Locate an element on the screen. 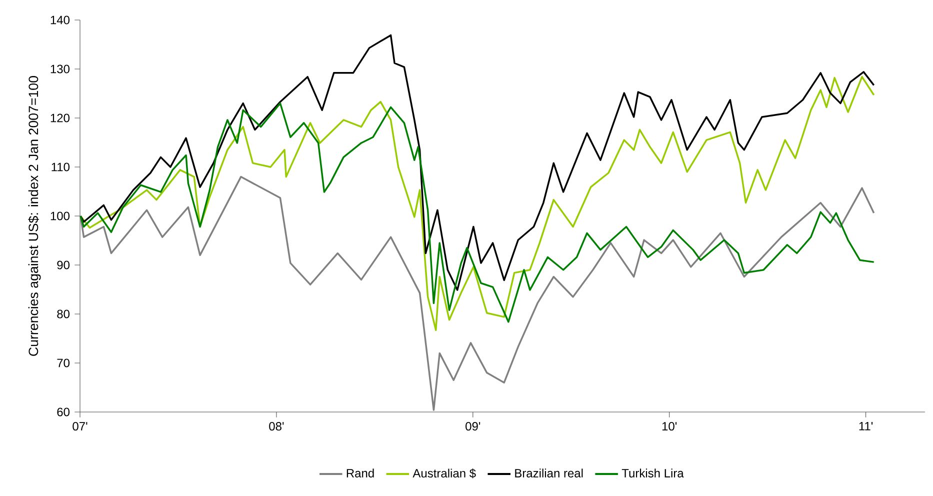 Image resolution: width=933 pixels, height=496 pixels. legend-label: Brazilian real is located at coordinates (549, 473).